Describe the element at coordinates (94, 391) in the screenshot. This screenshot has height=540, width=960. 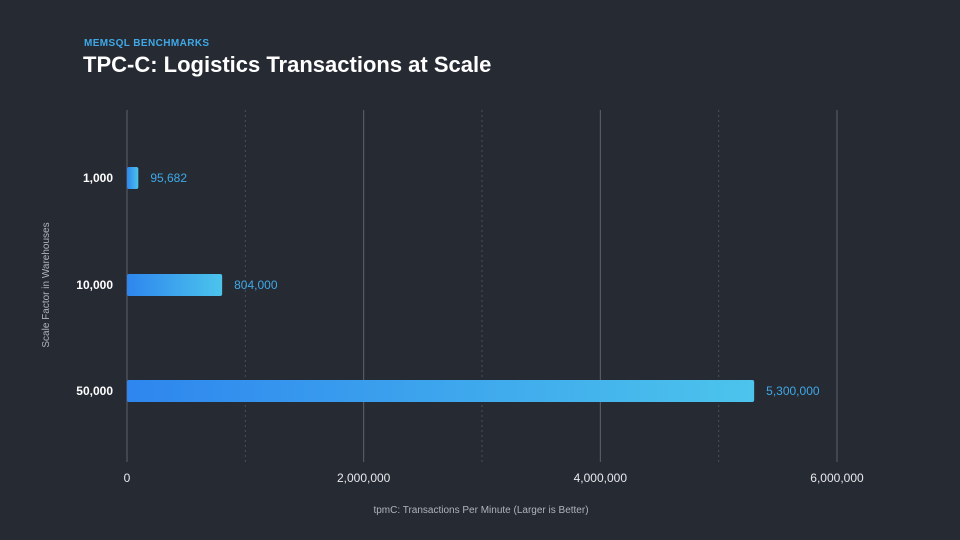
I see `y-category-label: 50,000` at that location.